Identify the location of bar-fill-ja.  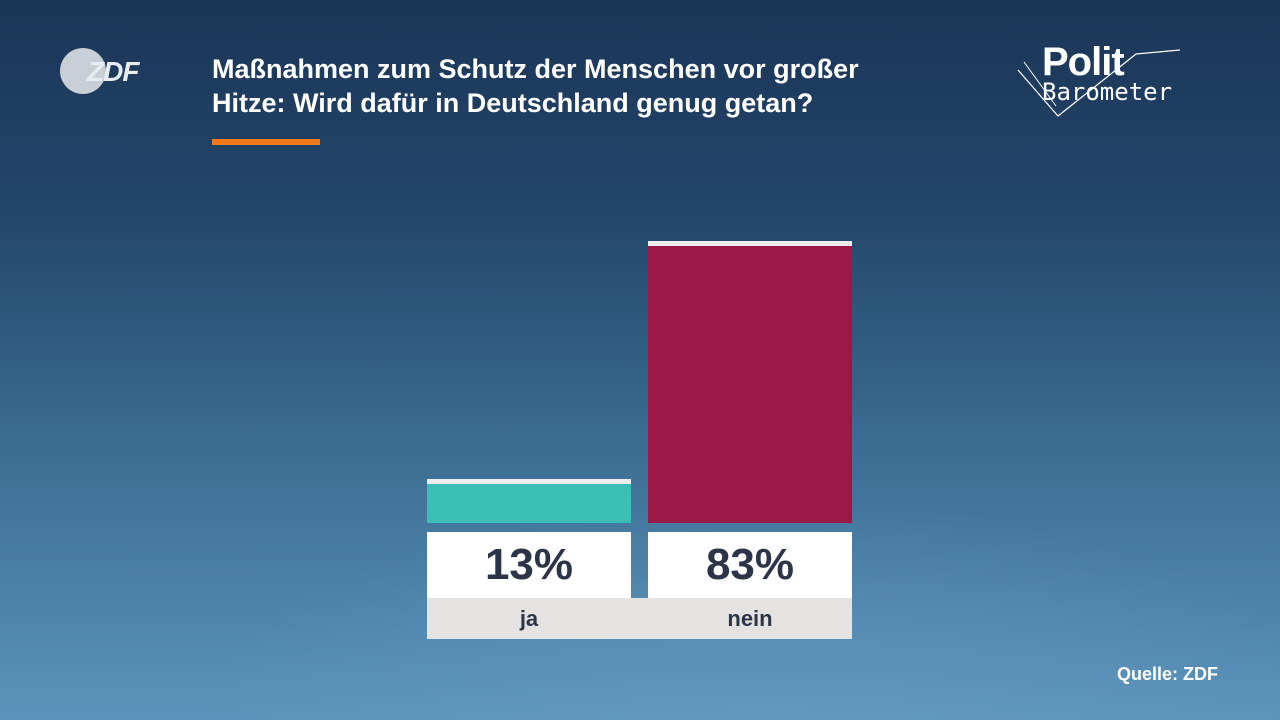
(529, 503).